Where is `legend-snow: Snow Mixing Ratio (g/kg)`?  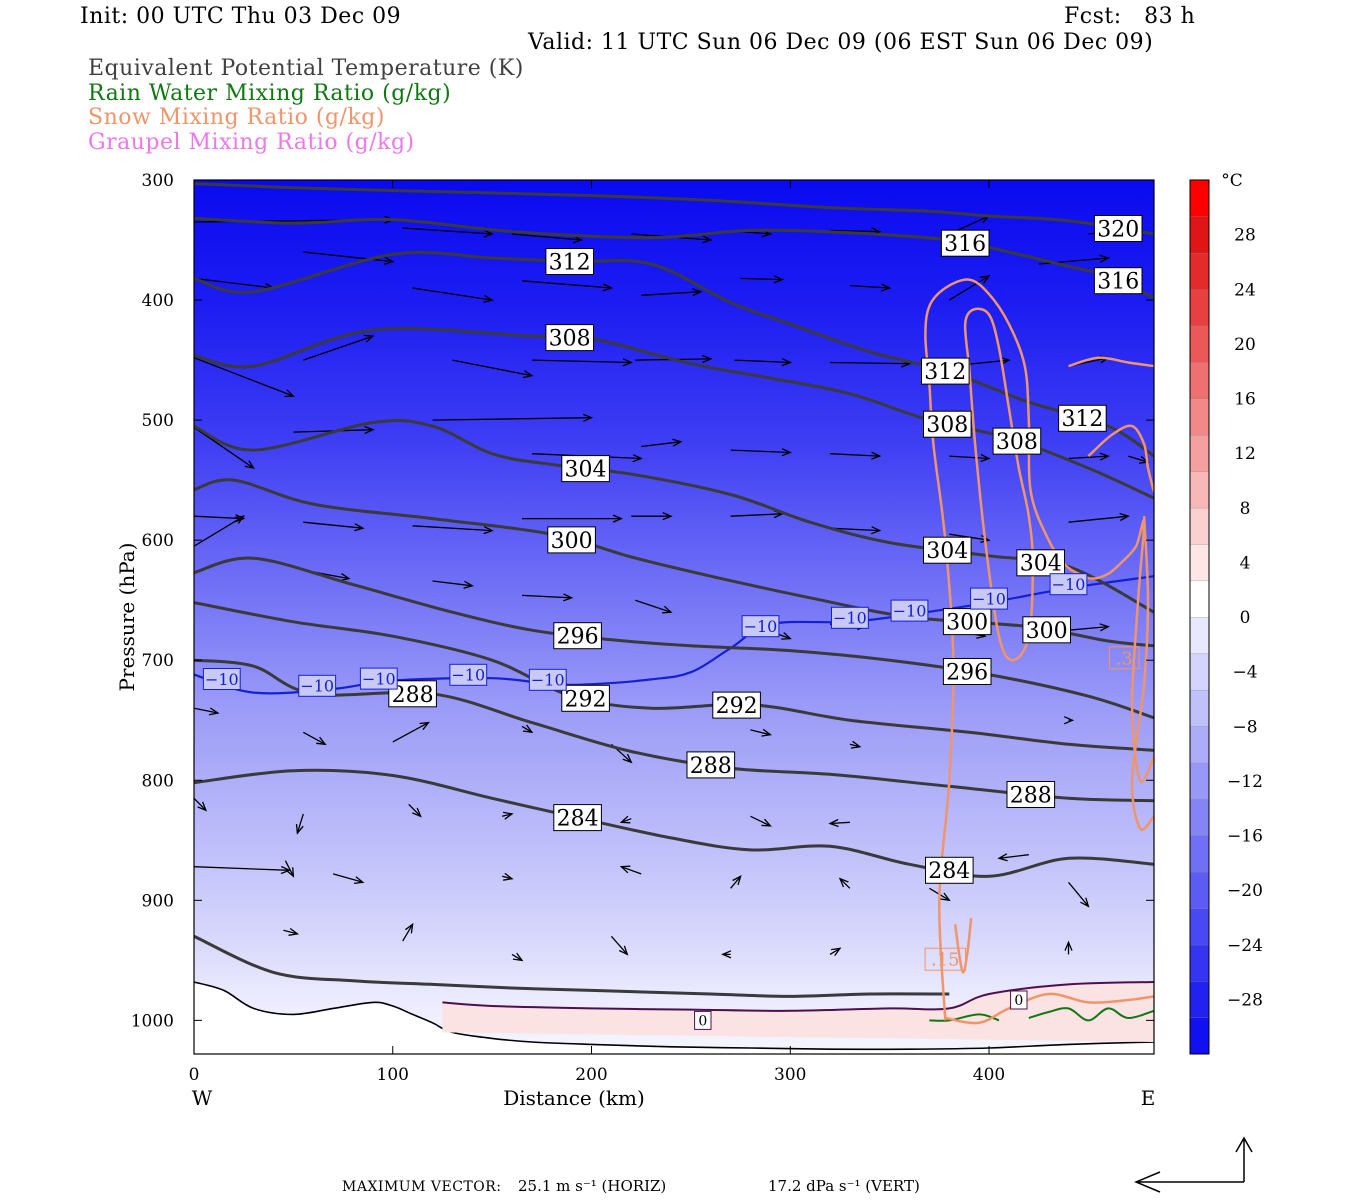 legend-snow: Snow Mixing Ratio (g/kg) is located at coordinates (236, 117).